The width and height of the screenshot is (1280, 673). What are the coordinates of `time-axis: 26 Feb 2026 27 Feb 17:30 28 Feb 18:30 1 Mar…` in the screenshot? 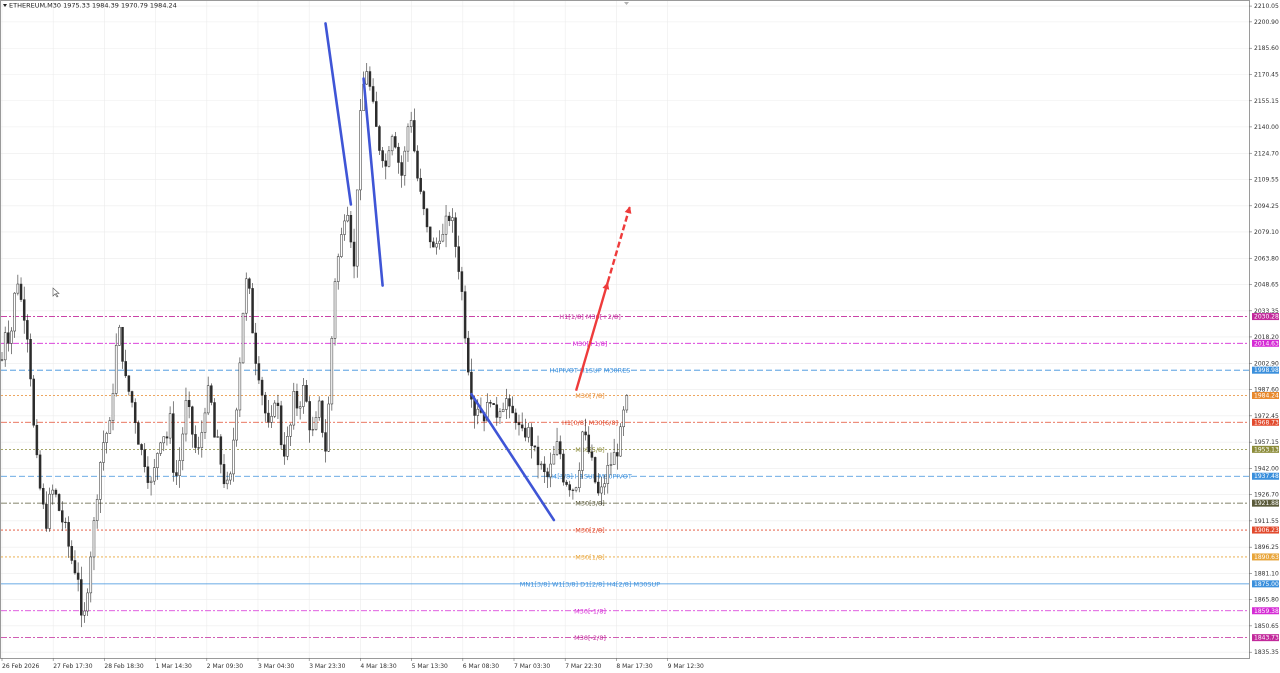 It's located at (352, 664).